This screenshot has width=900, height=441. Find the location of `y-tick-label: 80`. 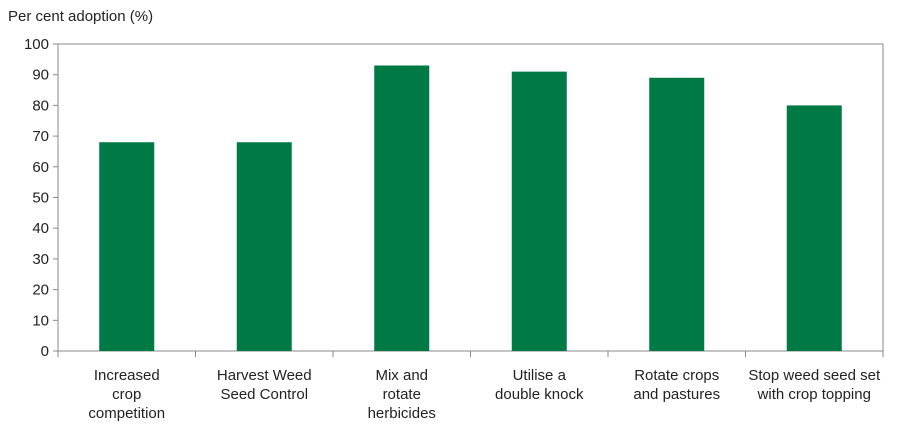

y-tick-label: 80 is located at coordinates (40, 105).